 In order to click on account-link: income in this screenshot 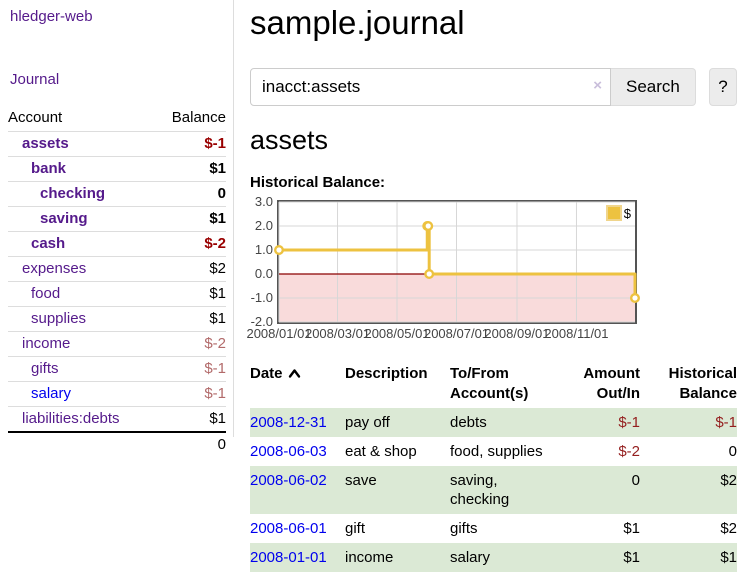, I will do `click(46, 343)`.